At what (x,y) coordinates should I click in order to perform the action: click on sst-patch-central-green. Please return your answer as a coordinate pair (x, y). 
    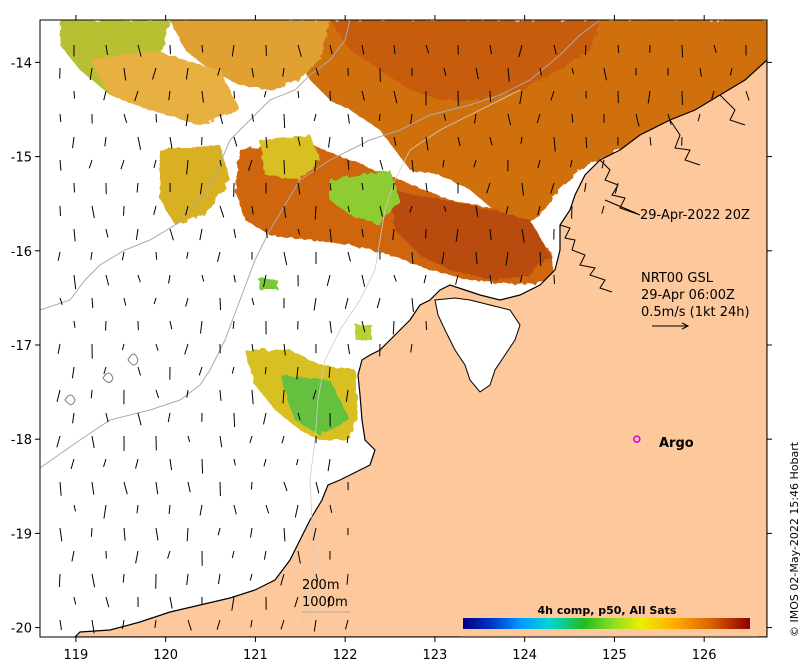
    Looking at the image, I should click on (365, 197).